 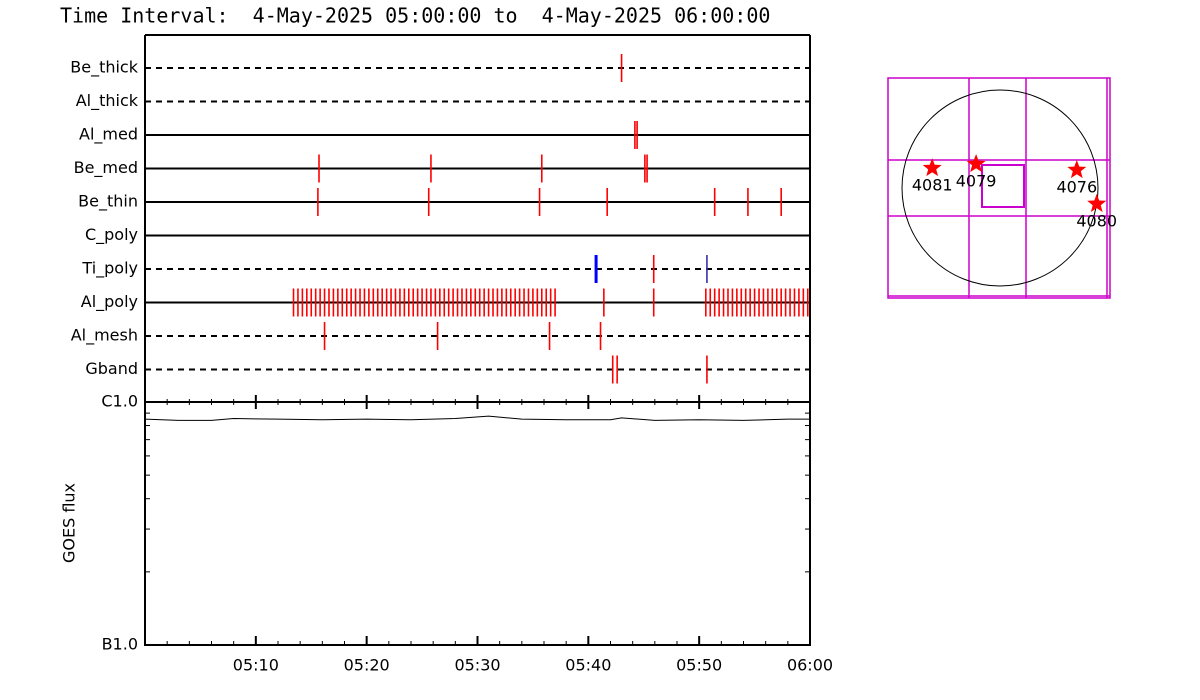 I want to click on x-tick-label: 05:20, so click(x=367, y=665).